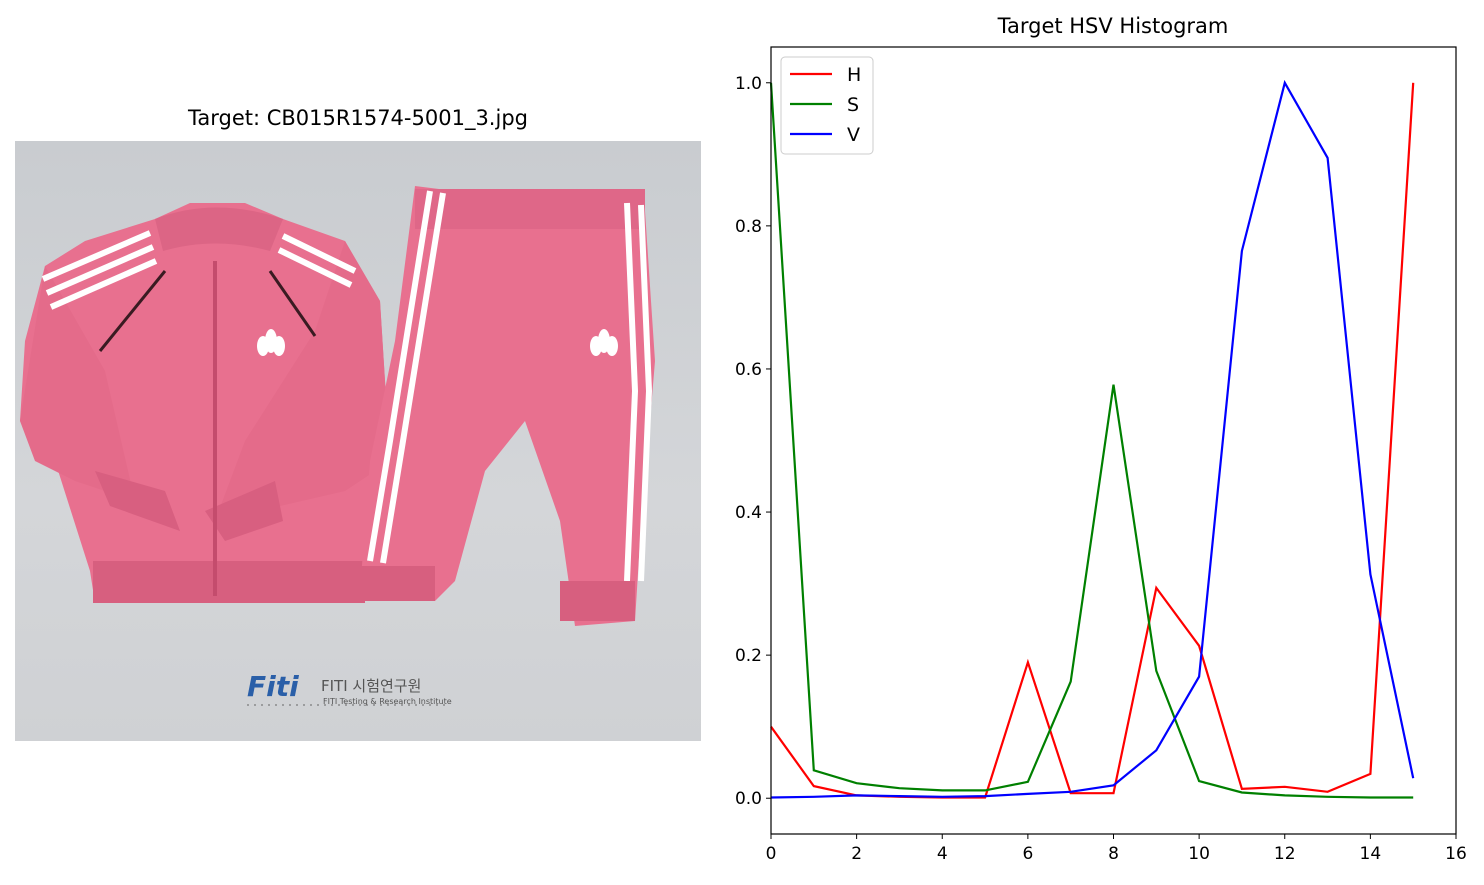  I want to click on watermark-main-text: FITI 시험연구원, so click(371, 686).